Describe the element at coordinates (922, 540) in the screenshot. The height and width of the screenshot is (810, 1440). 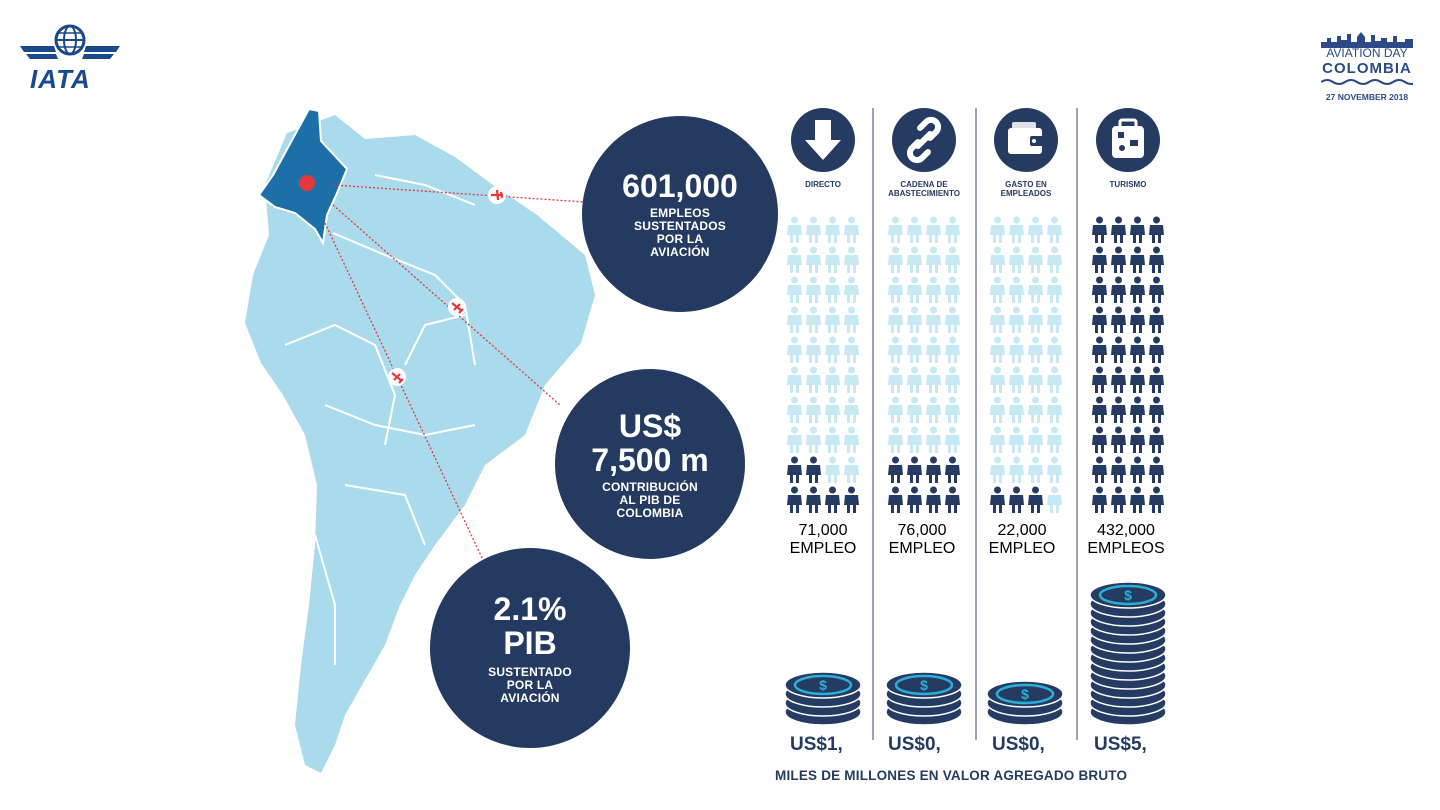
I see `jobs-count-block: 76,000 EMPLEO` at that location.